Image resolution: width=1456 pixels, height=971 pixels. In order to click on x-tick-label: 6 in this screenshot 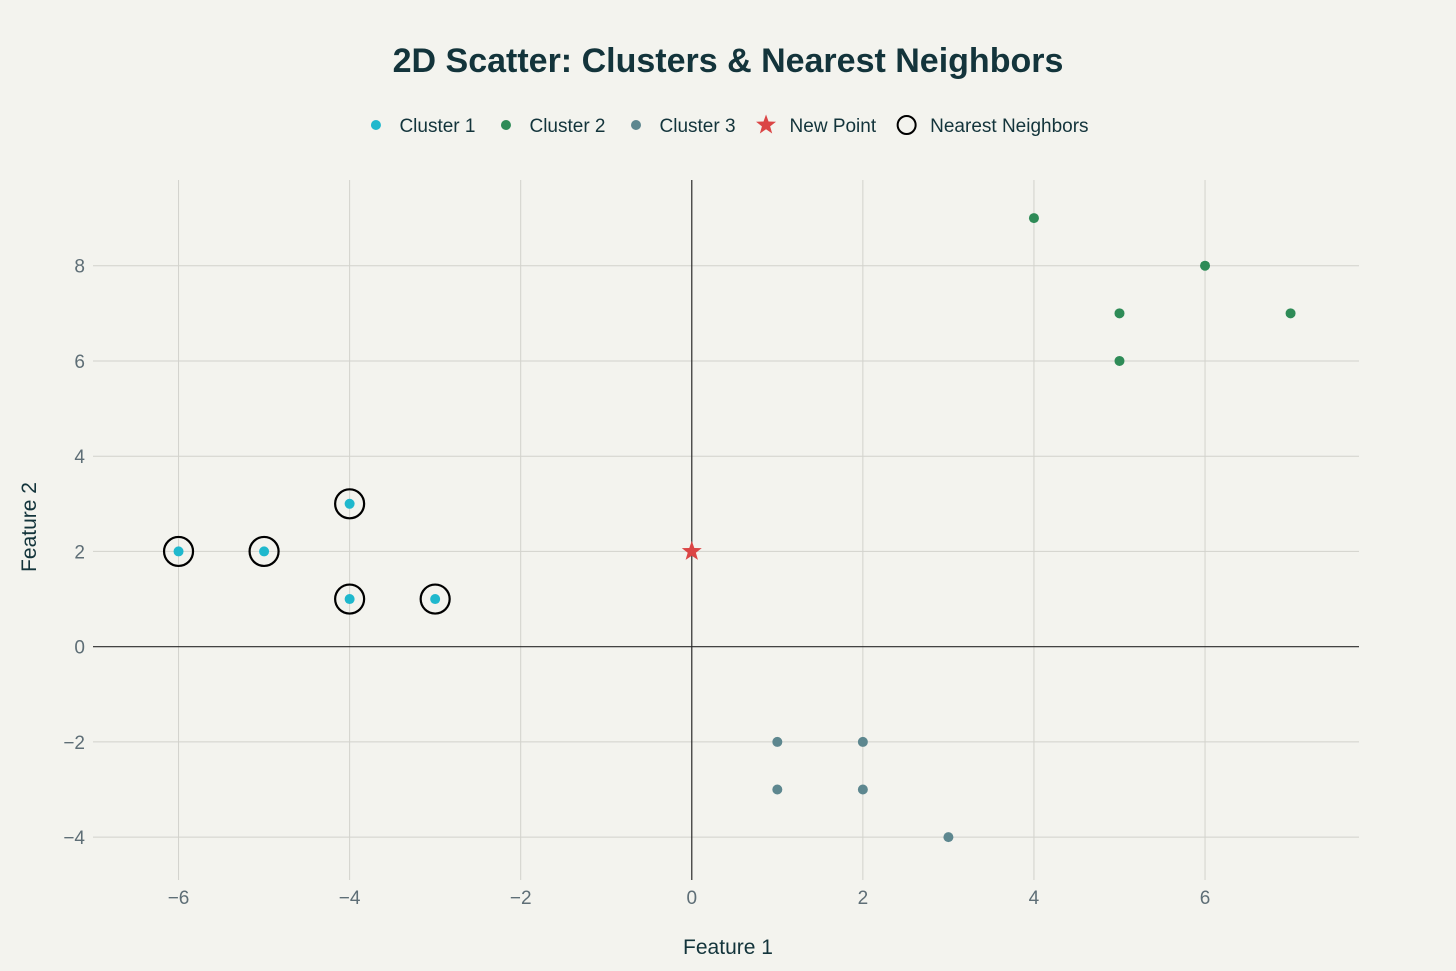, I will do `click(1205, 898)`.